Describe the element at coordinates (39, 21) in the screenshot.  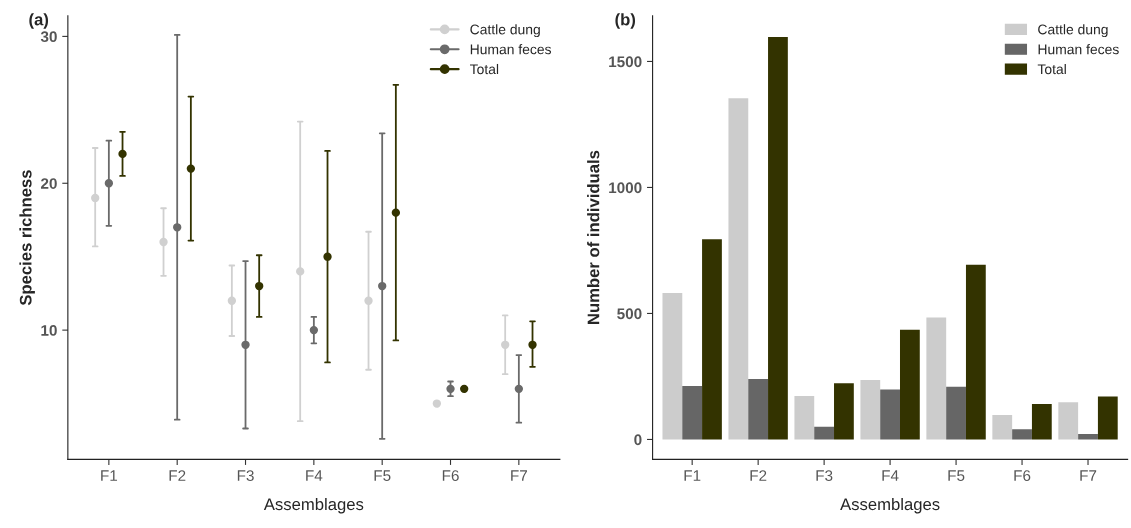
I see `chart-title: (a)` at that location.